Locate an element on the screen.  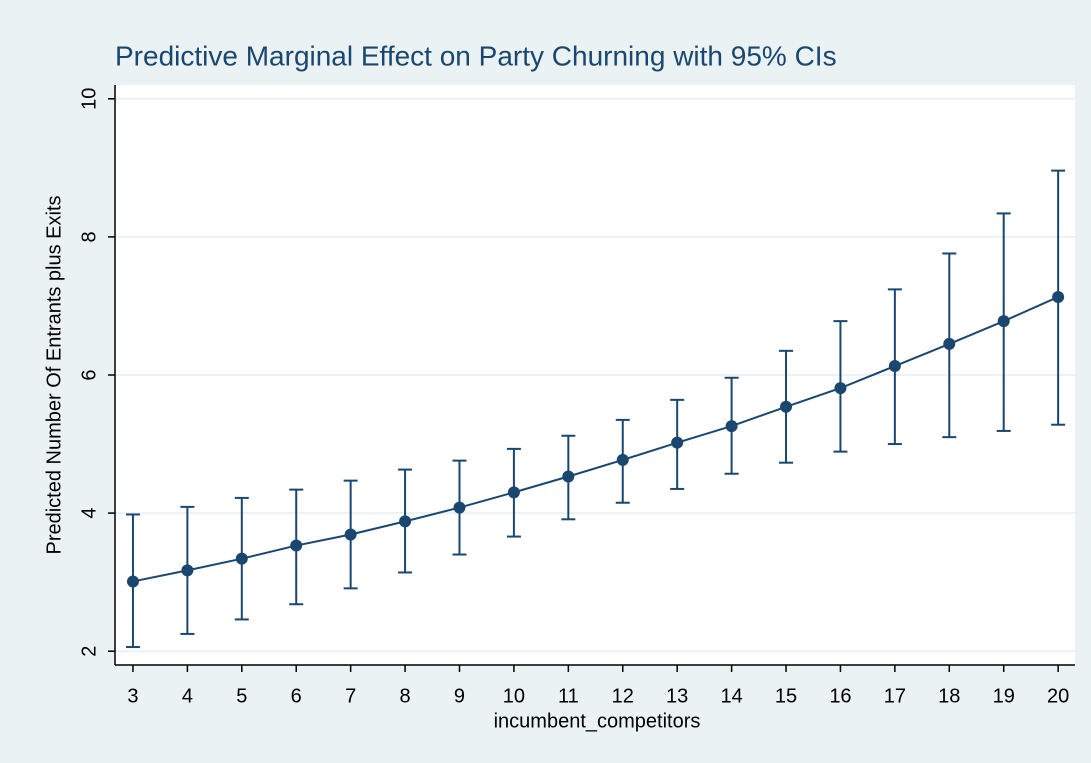
x-tick-label: 20 is located at coordinates (1058, 696).